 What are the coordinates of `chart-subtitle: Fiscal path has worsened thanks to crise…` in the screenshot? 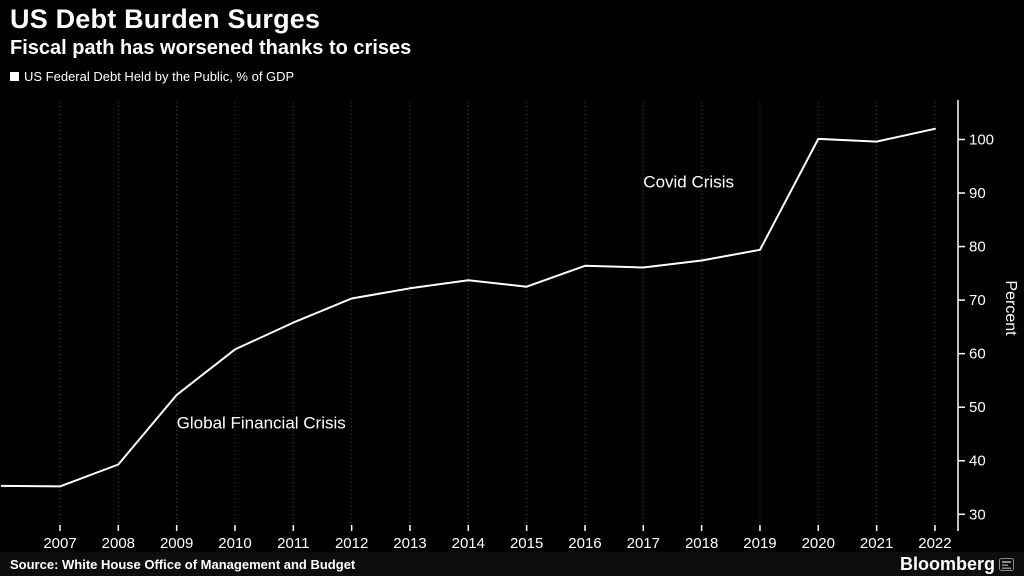 It's located at (211, 48).